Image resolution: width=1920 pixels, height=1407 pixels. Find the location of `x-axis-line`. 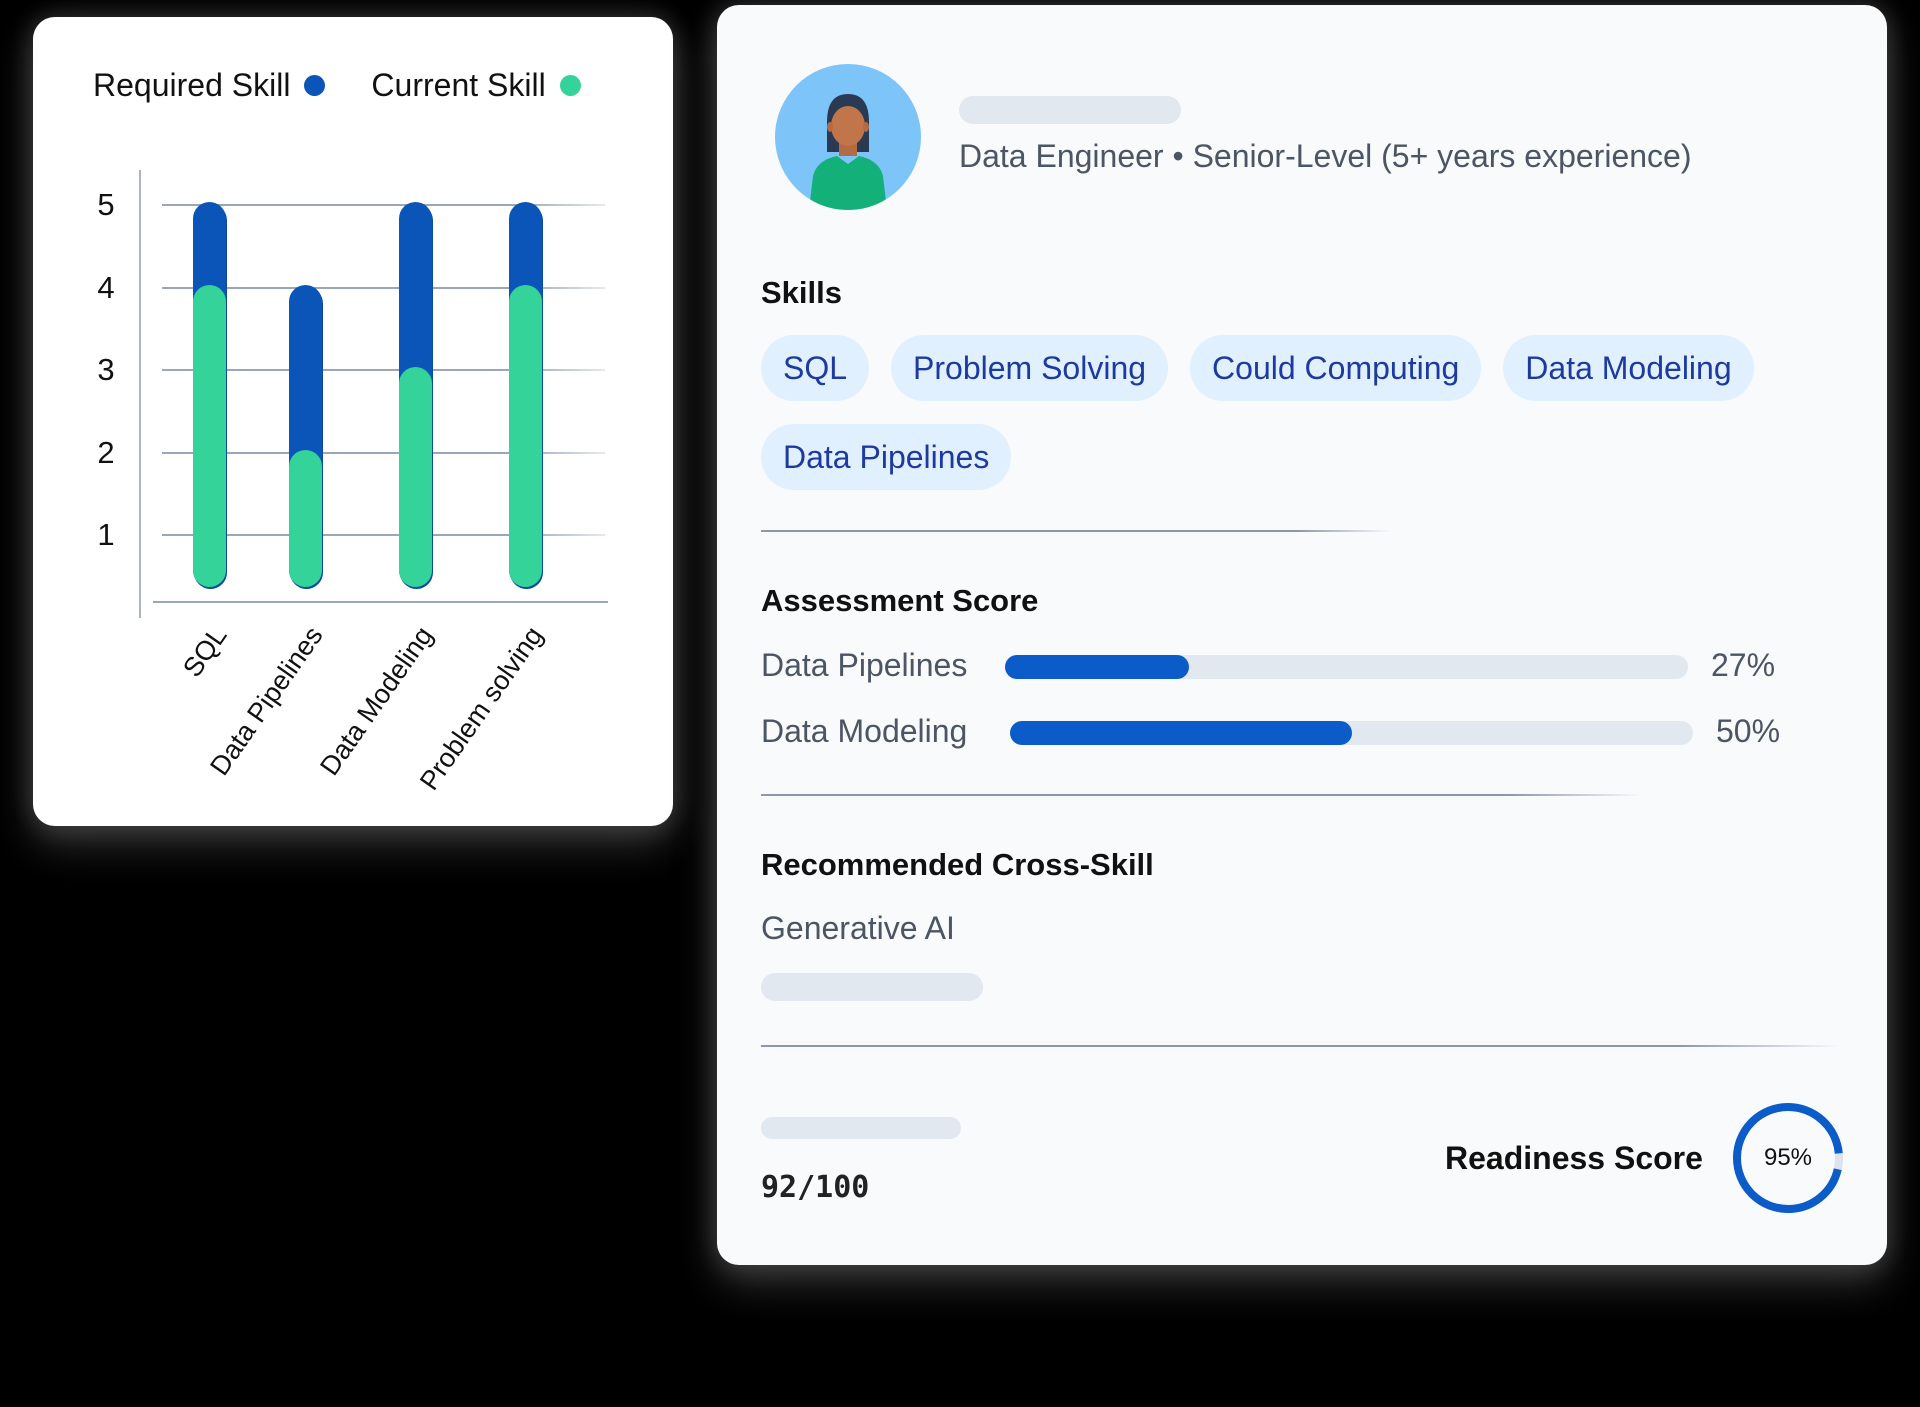

x-axis-line is located at coordinates (380, 602).